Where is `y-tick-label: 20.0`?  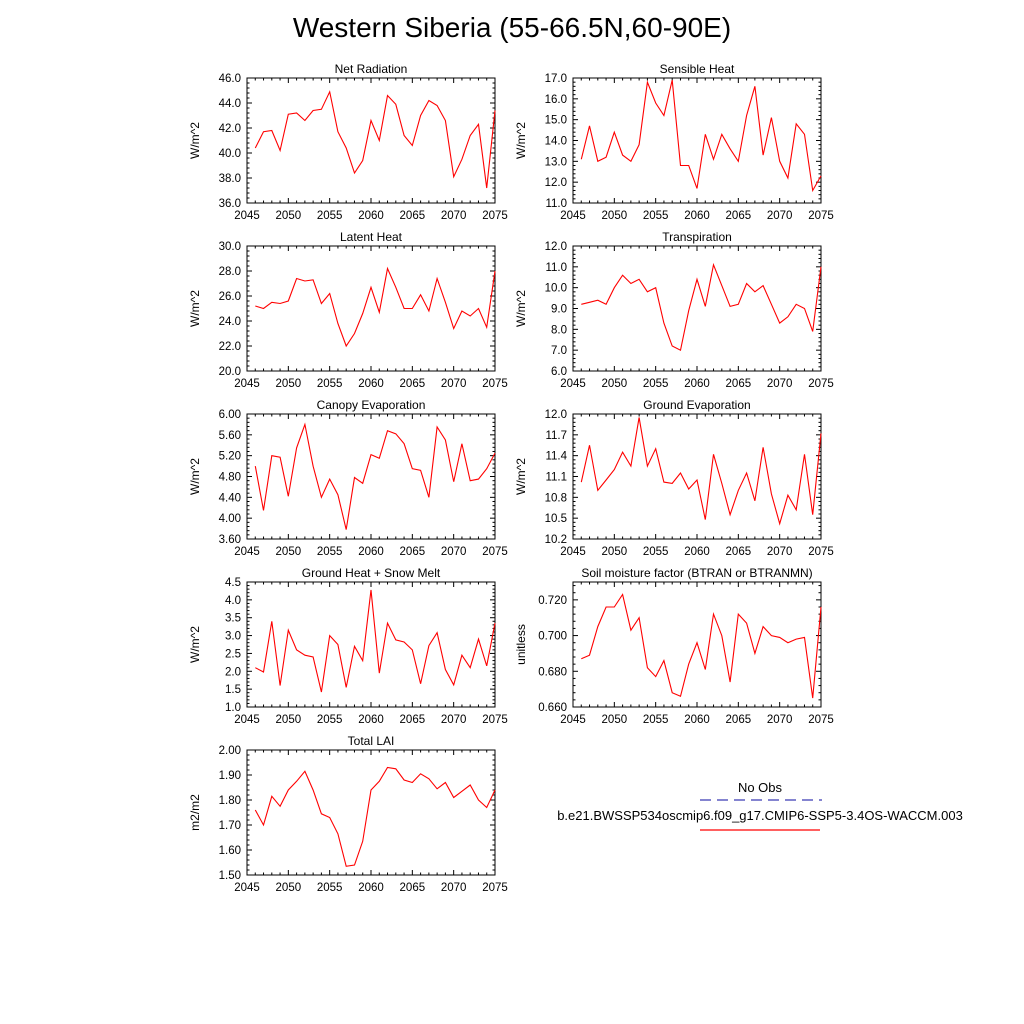
y-tick-label: 20.0 is located at coordinates (230, 372).